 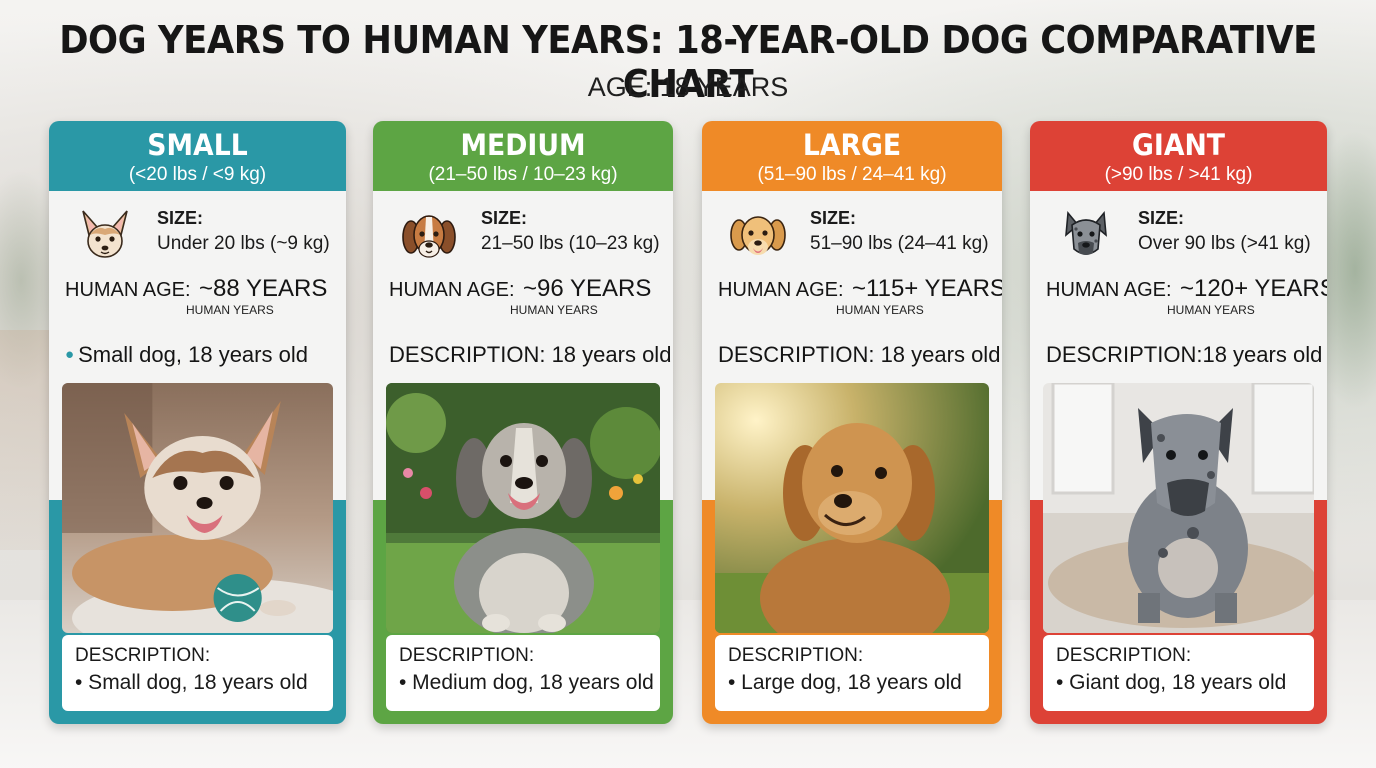 I want to click on size-value: Over 90 lbs (>41 kg), so click(x=1224, y=243).